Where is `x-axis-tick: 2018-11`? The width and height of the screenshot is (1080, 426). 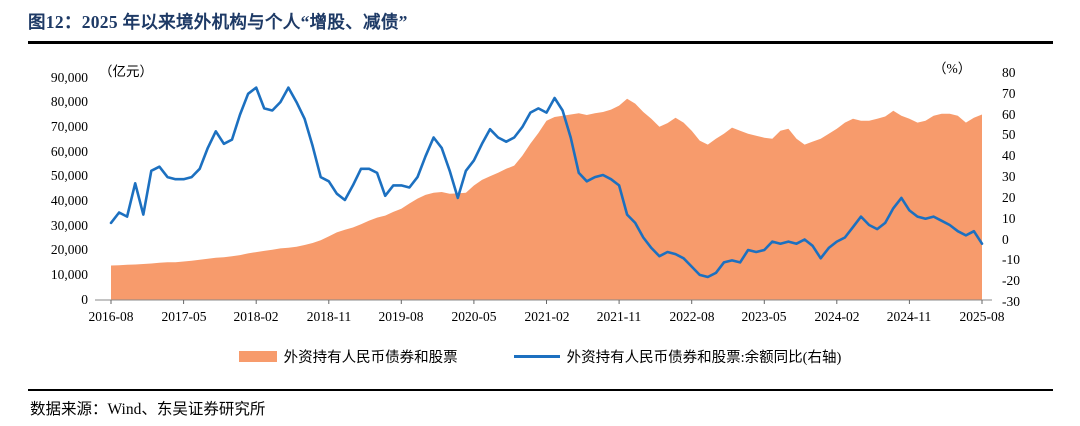
x-axis-tick: 2018-11 is located at coordinates (329, 316).